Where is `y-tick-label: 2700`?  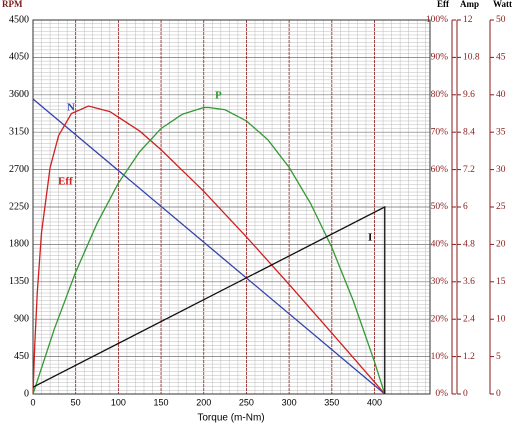 y-tick-label: 2700 is located at coordinates (19, 169).